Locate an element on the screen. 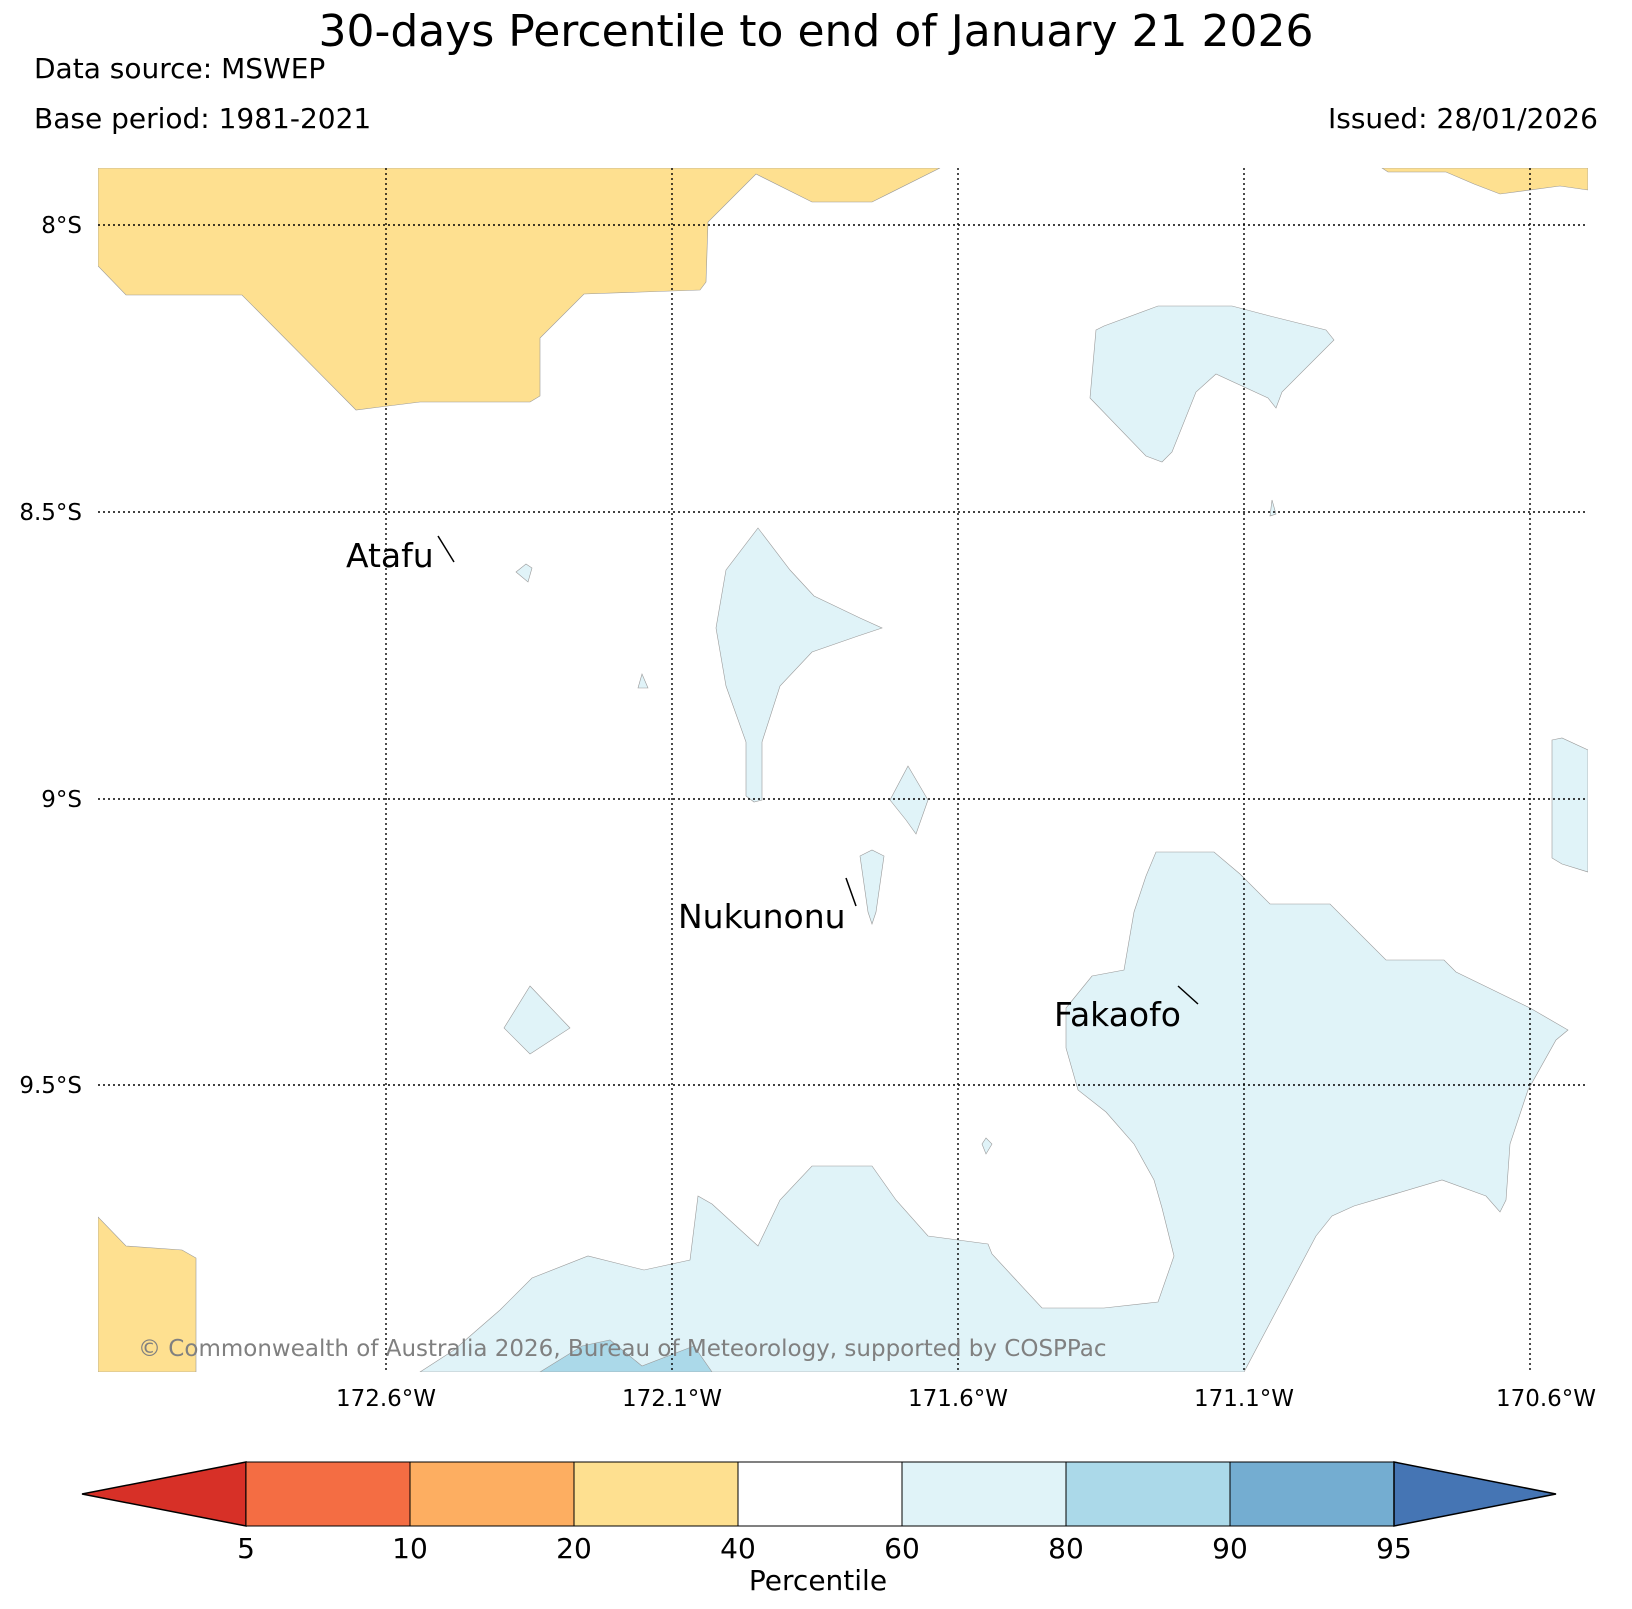 The height and width of the screenshot is (1609, 1632). lat-label-8-5s: 8.5°S is located at coordinates (50, 513).